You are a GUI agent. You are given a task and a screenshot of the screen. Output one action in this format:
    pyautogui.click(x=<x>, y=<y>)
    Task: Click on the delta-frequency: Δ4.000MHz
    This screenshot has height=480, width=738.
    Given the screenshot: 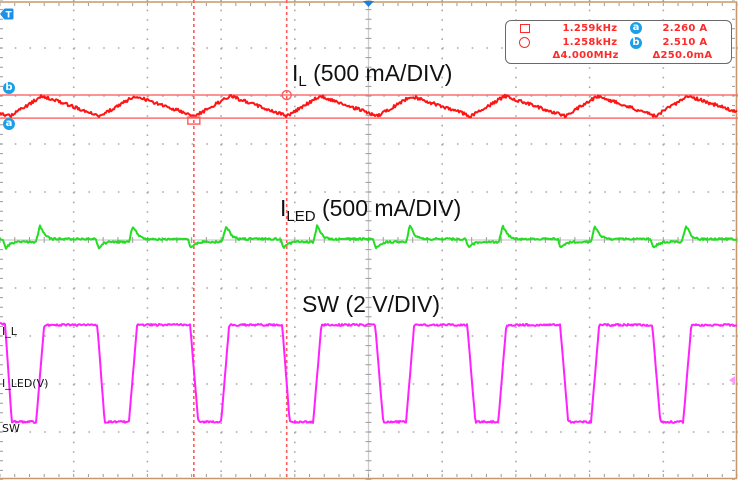 What is the action you would take?
    pyautogui.click(x=585, y=55)
    